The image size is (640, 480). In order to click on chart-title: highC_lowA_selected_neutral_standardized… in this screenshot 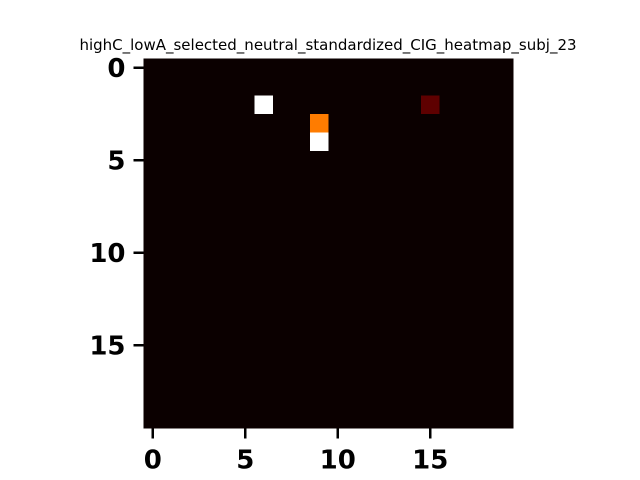, I will do `click(327, 45)`.